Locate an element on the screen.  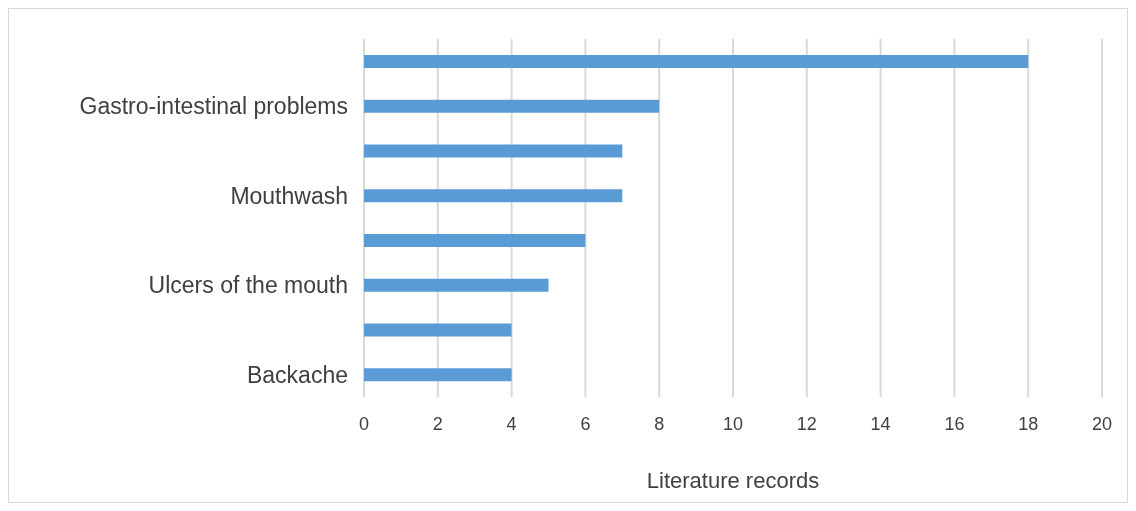
x-tick-label: 16 is located at coordinates (954, 423).